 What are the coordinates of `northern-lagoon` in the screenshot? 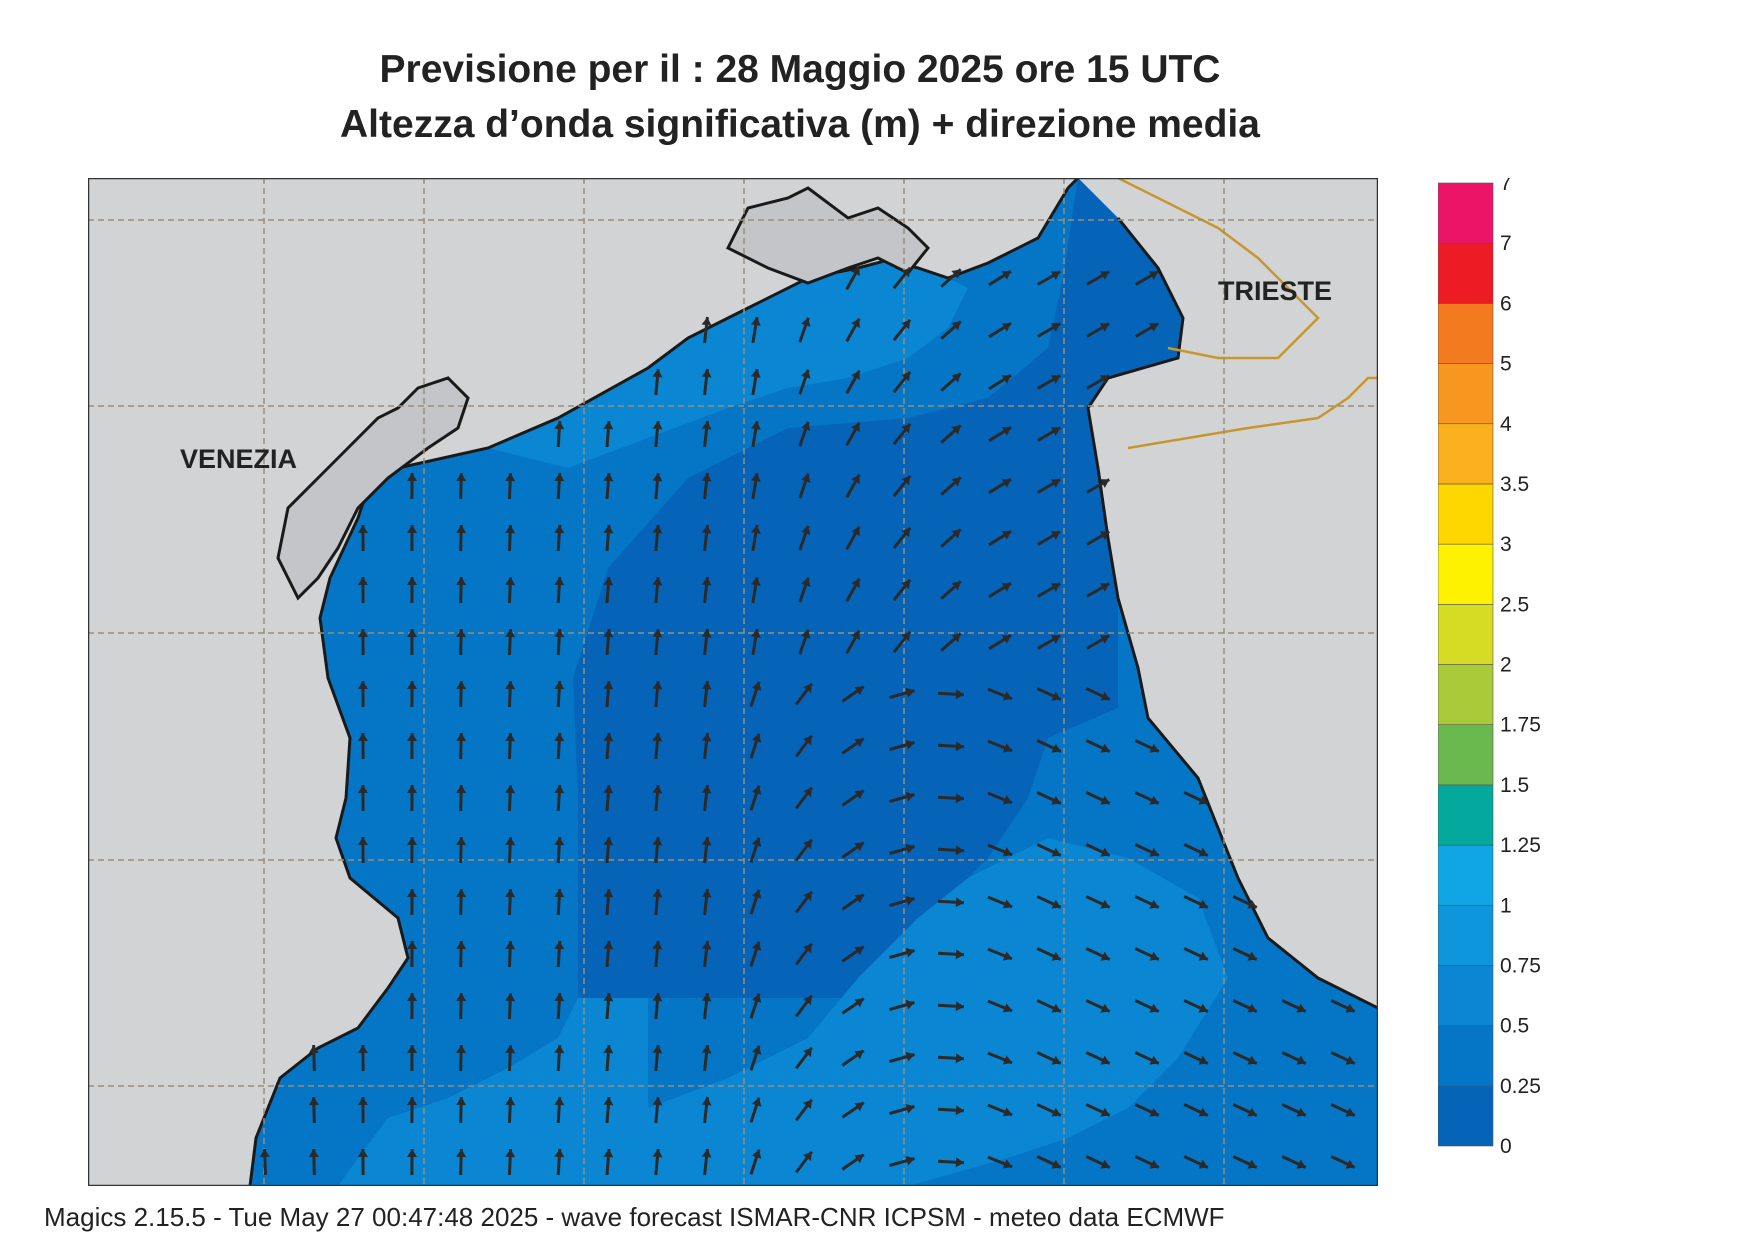 It's located at (828, 235).